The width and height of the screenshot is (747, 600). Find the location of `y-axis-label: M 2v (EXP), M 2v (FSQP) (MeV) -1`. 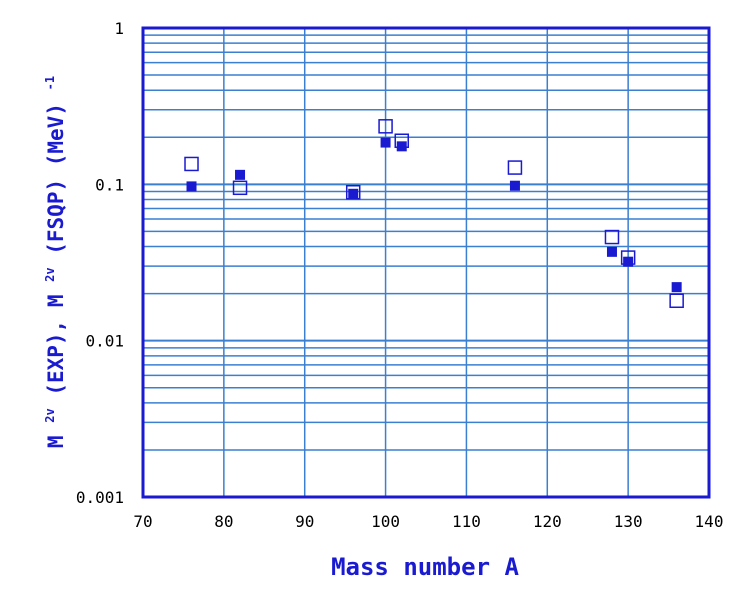

y-axis-label: M 2v (EXP), M 2v (FSQP) (MeV) -1 is located at coordinates (51, 262).